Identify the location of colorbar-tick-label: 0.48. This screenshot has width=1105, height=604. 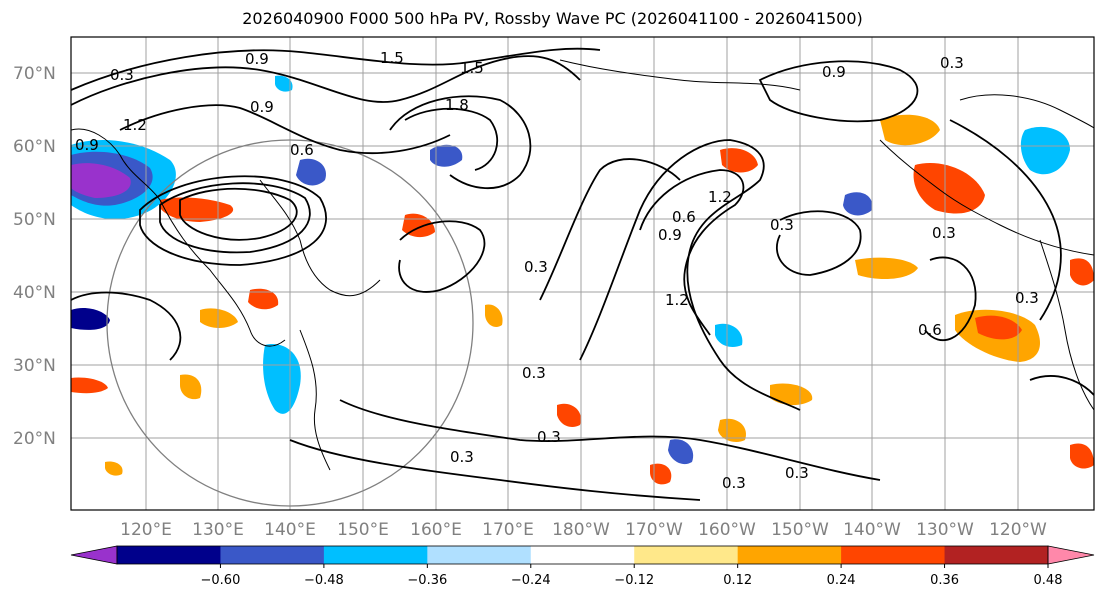
(1048, 580).